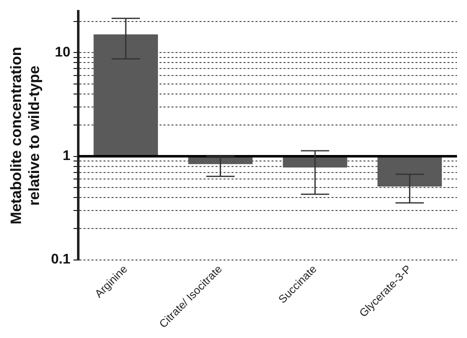 The width and height of the screenshot is (467, 338). I want to click on y-axis-title: Metabolite concentration relative to wild-type, so click(26, 135).